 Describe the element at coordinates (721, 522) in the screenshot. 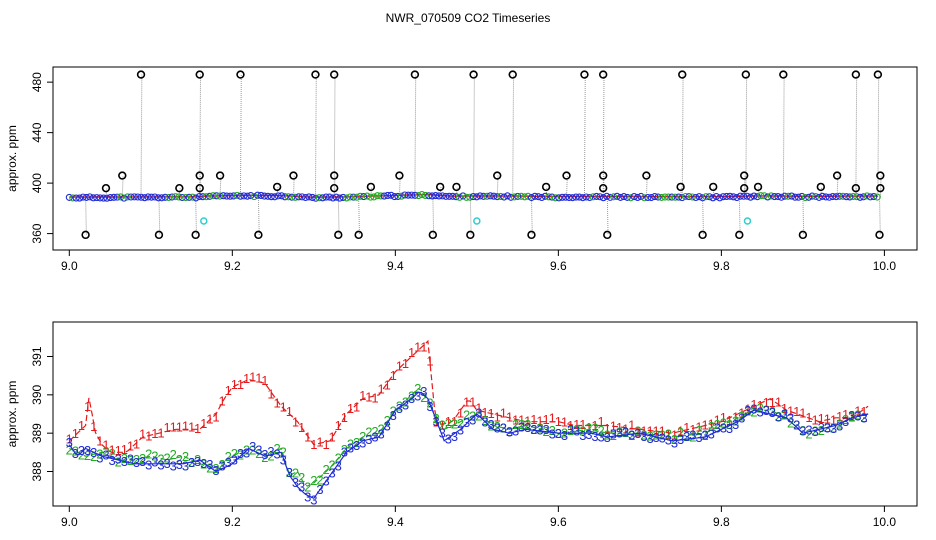

I see `x-tick-label: 9.8` at that location.